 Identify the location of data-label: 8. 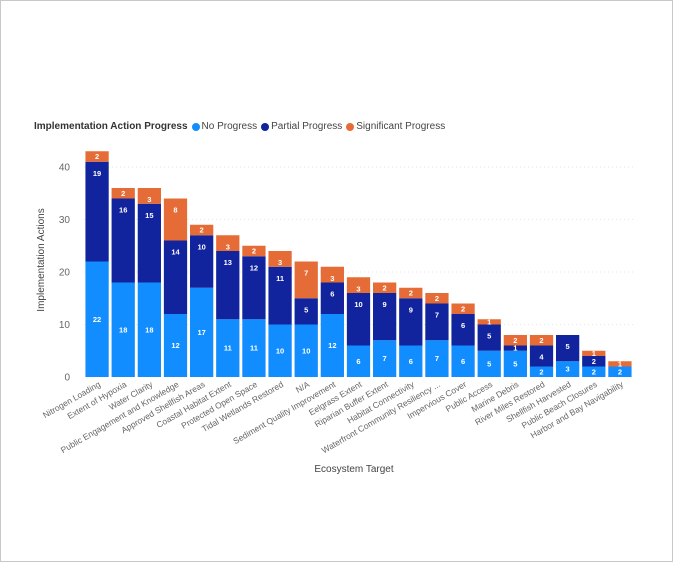
(175, 210).